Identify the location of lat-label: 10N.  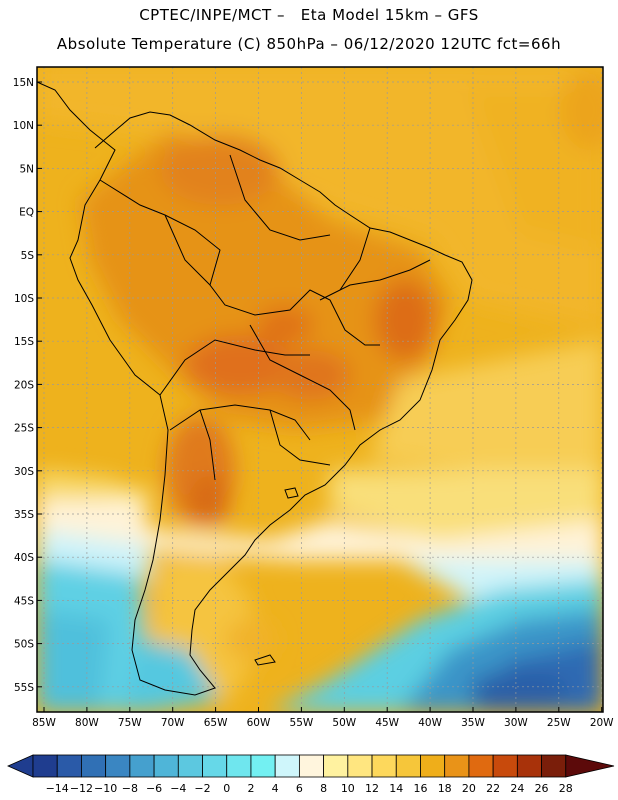
(23, 126).